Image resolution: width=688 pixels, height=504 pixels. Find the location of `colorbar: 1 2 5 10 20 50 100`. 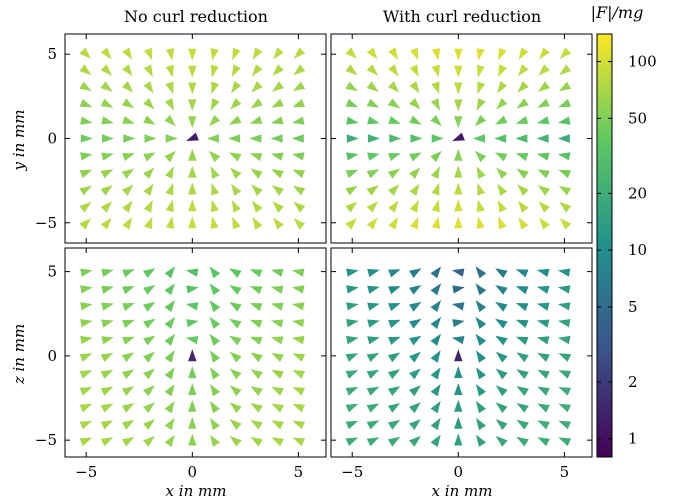

colorbar: 1 2 5 10 20 50 100 is located at coordinates (626, 245).